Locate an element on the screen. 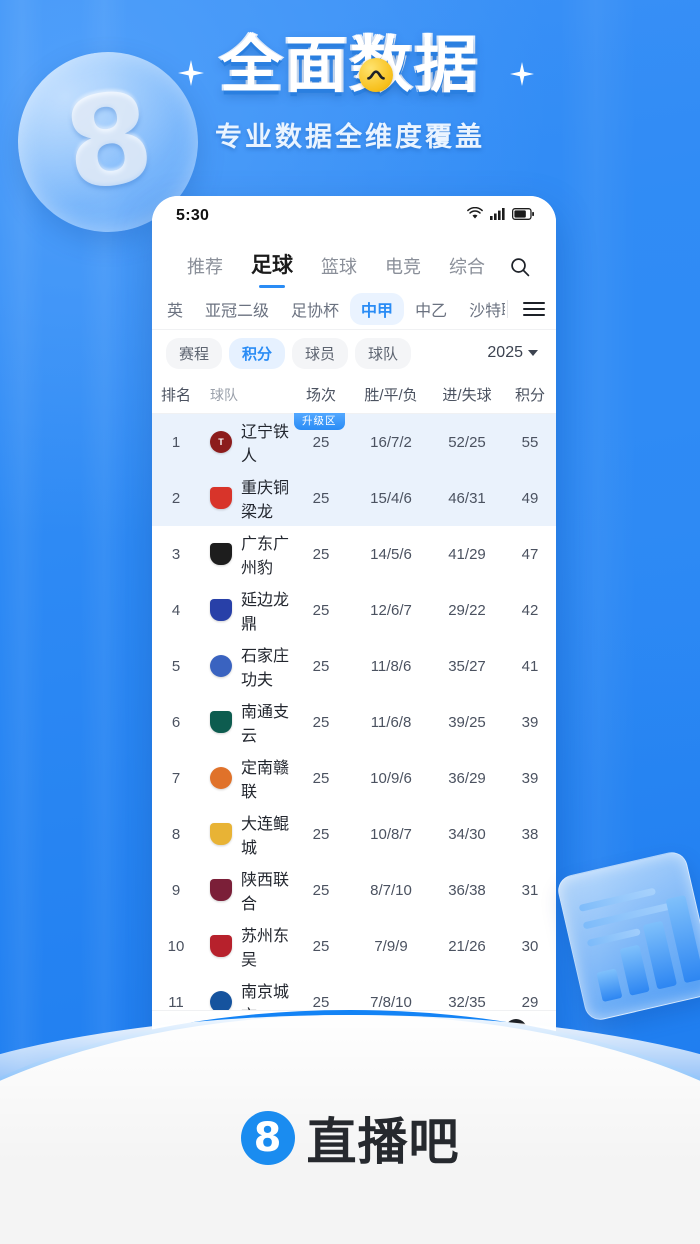  status-bar: 5:30 is located at coordinates (354, 216).